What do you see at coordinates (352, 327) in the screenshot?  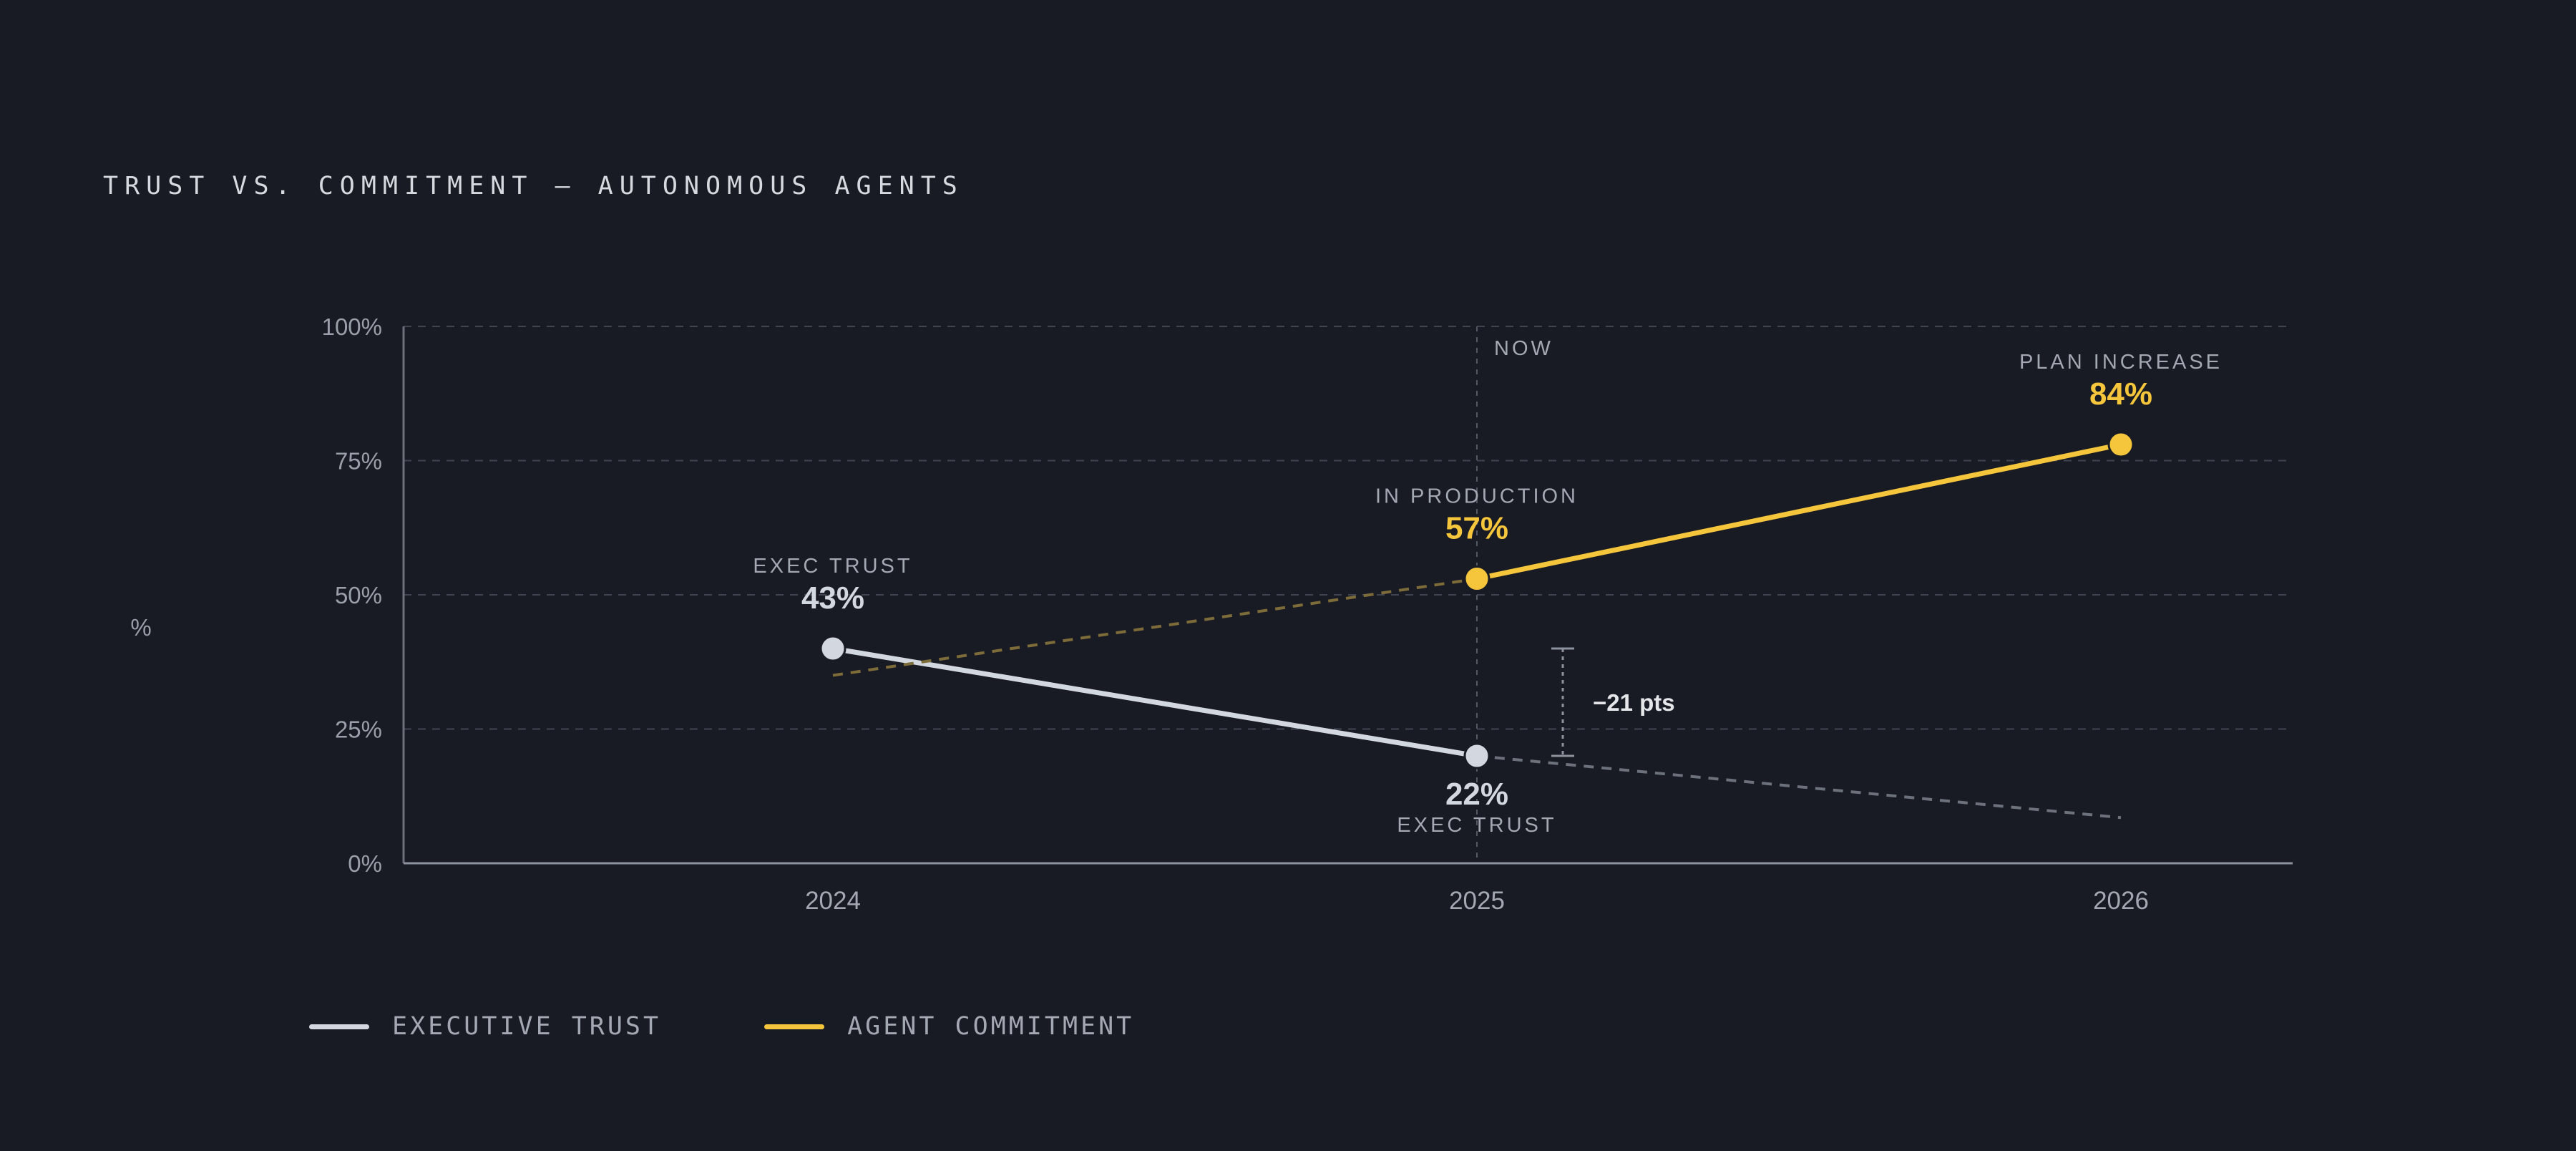 I see `y-tick-label: 100%` at bounding box center [352, 327].